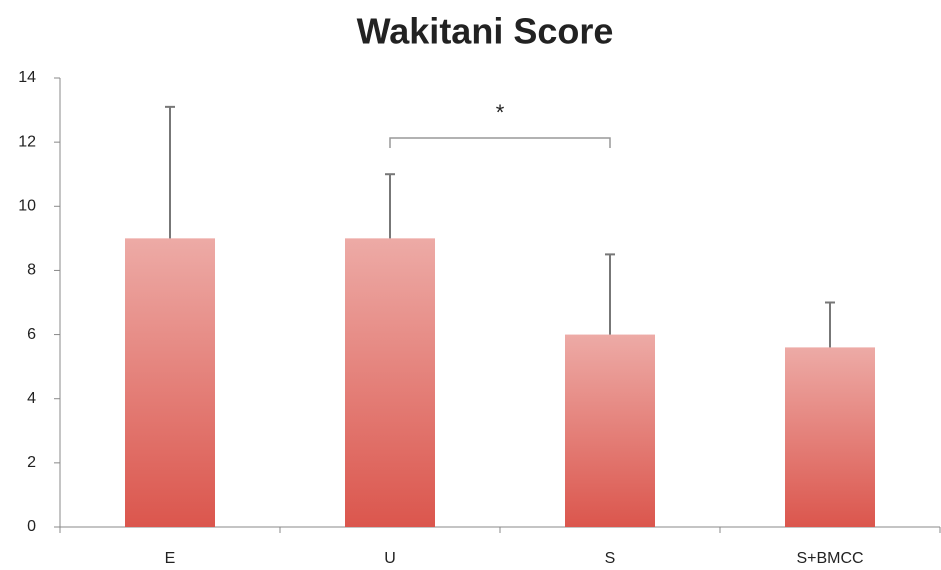 This screenshot has width=941, height=570. I want to click on y-tick-label: 12, so click(27, 141).